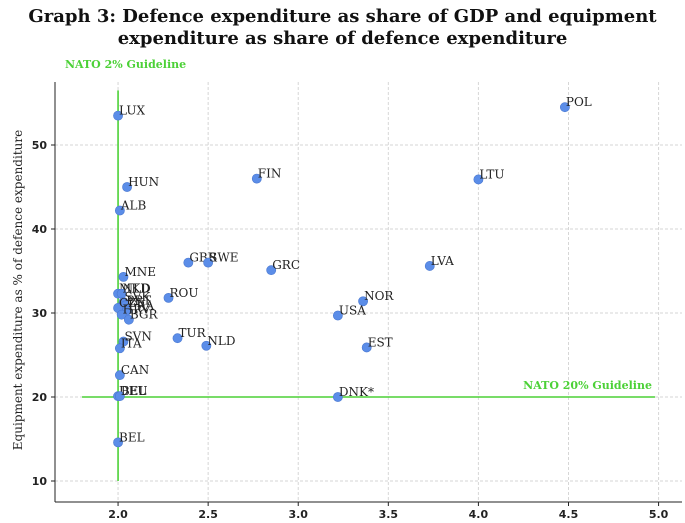 This screenshot has width=685, height=523. I want to click on data-point-label: SVK, so click(137, 297).